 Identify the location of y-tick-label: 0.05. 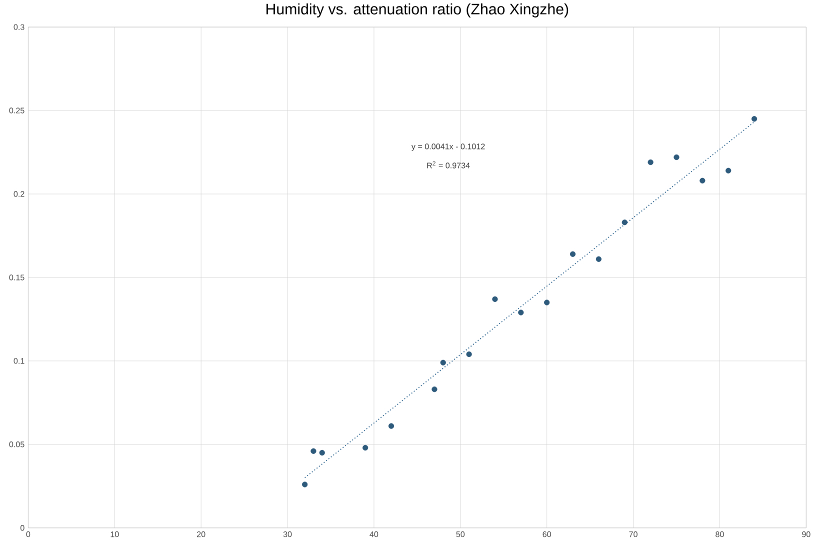
(16, 445).